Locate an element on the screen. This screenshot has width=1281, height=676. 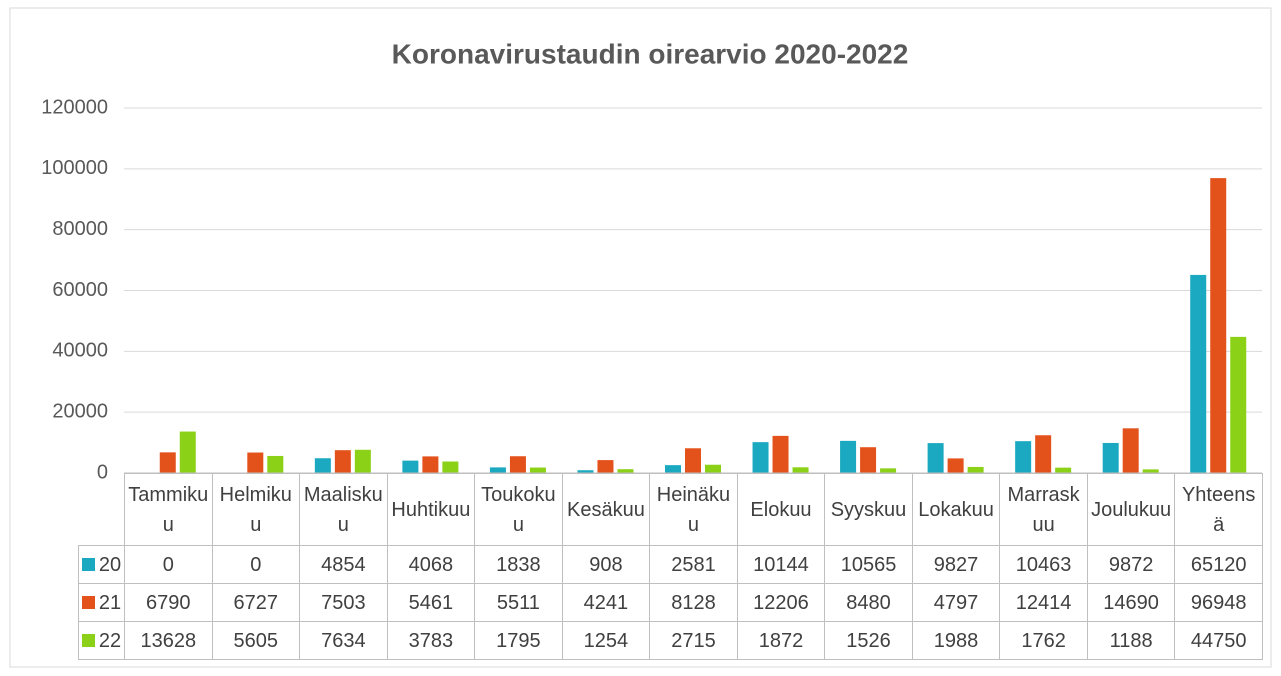
data-label: 12414 is located at coordinates (1043, 602).